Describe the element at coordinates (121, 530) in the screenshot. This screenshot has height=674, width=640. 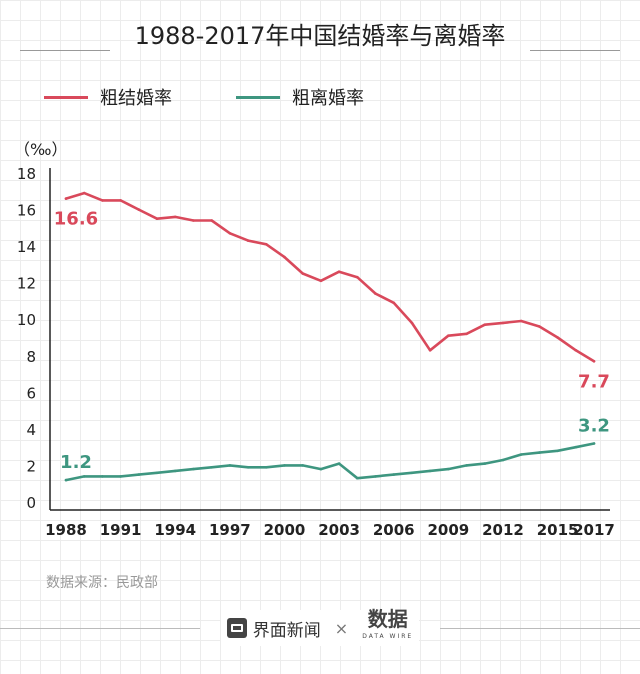
I see `x-tick-label-1991: 1991` at that location.